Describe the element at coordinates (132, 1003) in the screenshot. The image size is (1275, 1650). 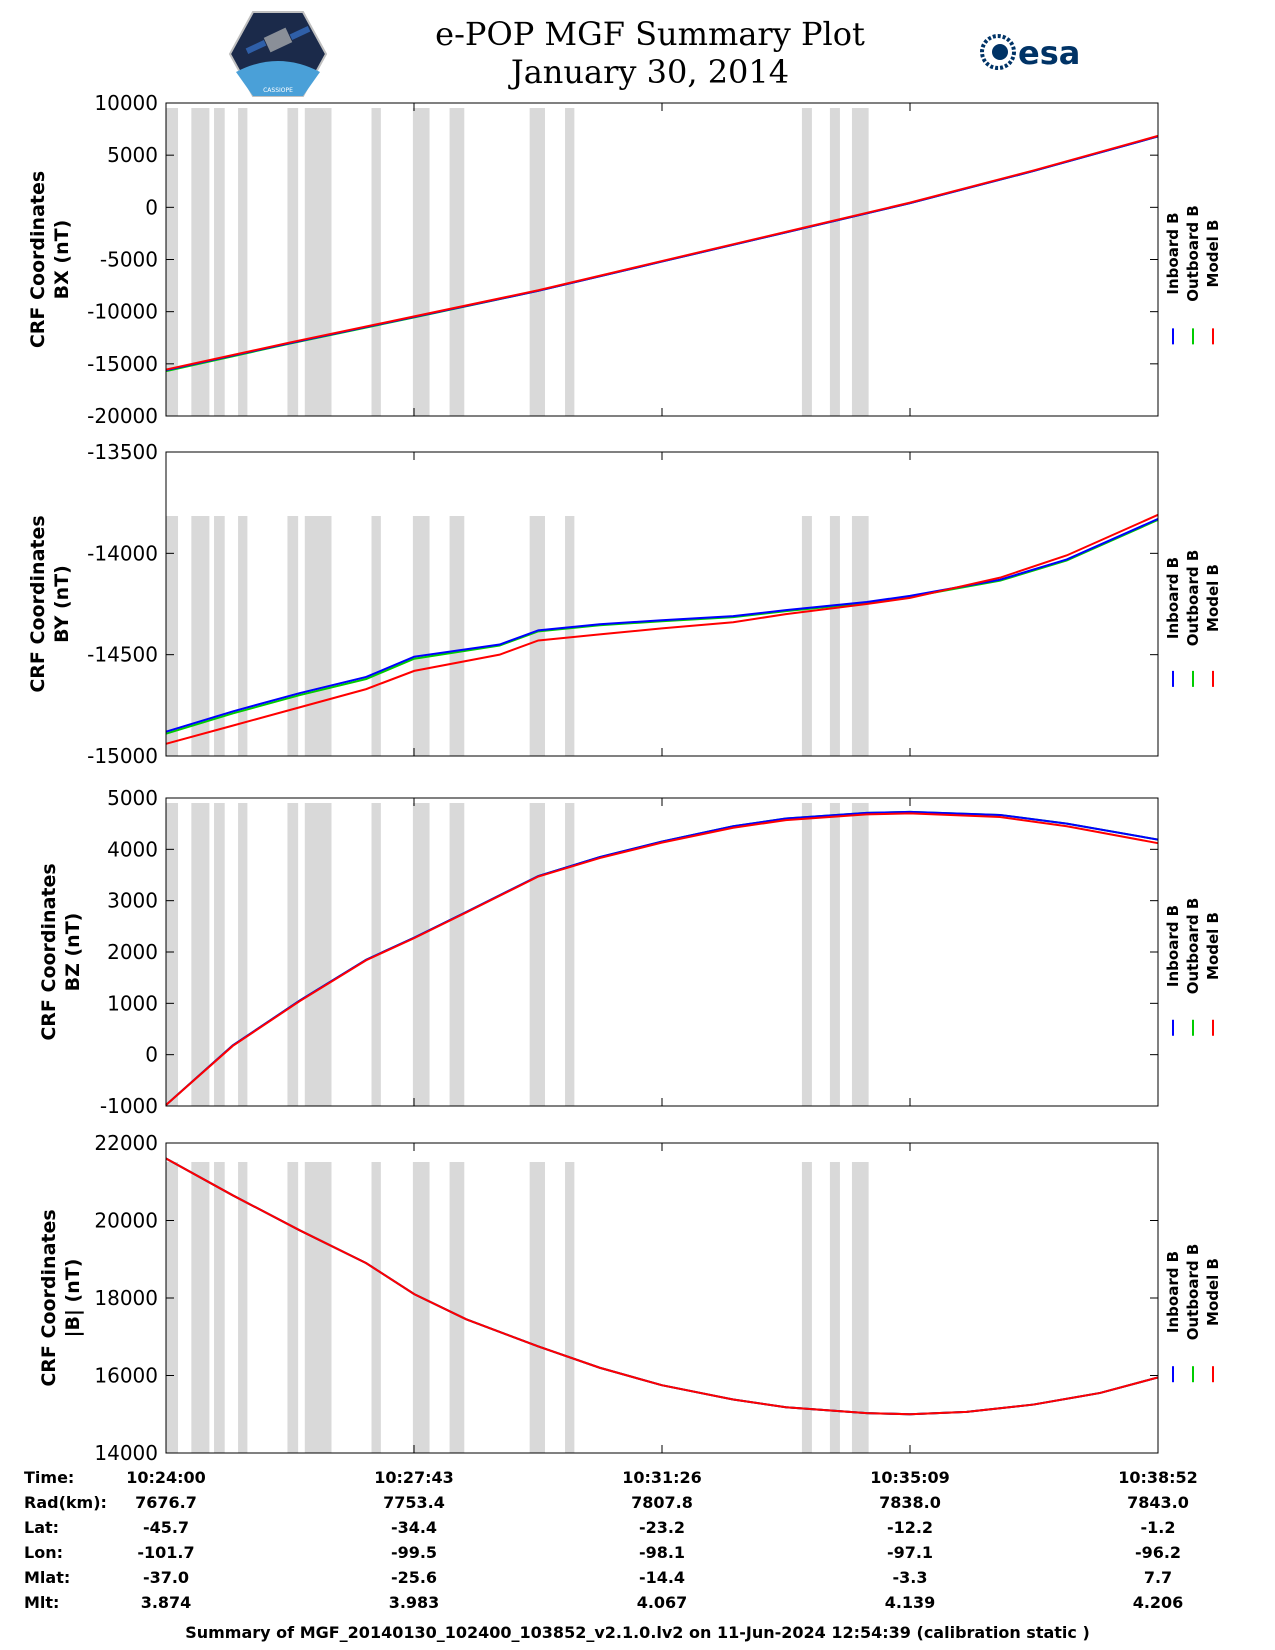
I see `y-tick-label: 1000` at that location.